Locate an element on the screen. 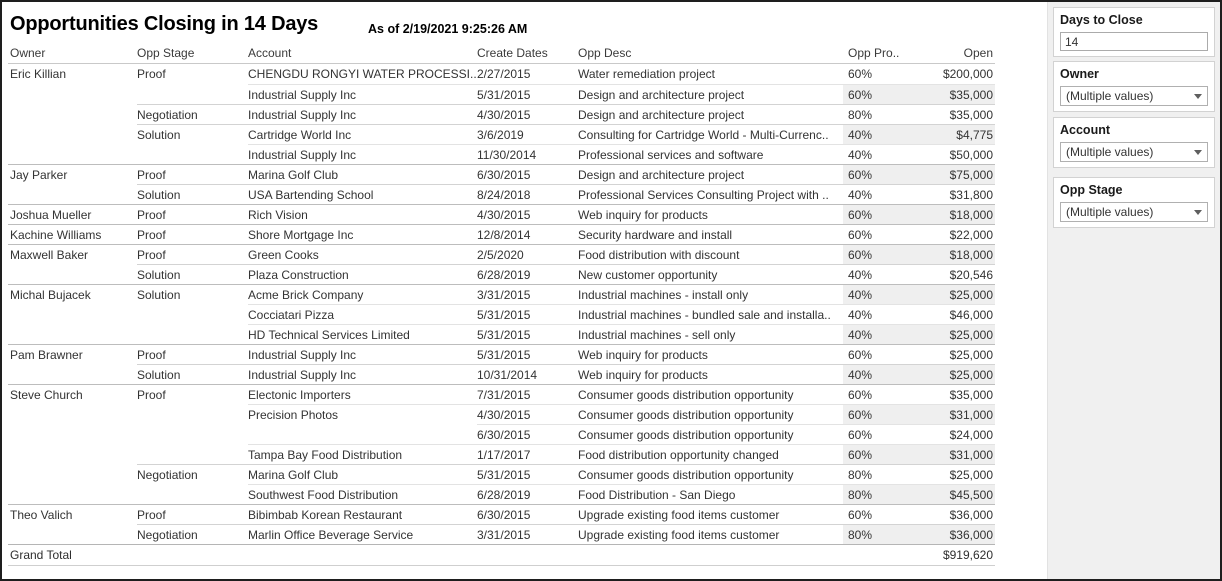 Image resolution: width=1222 pixels, height=581 pixels. cell-account: Bibimbab Korean Restaurant is located at coordinates (362, 514).